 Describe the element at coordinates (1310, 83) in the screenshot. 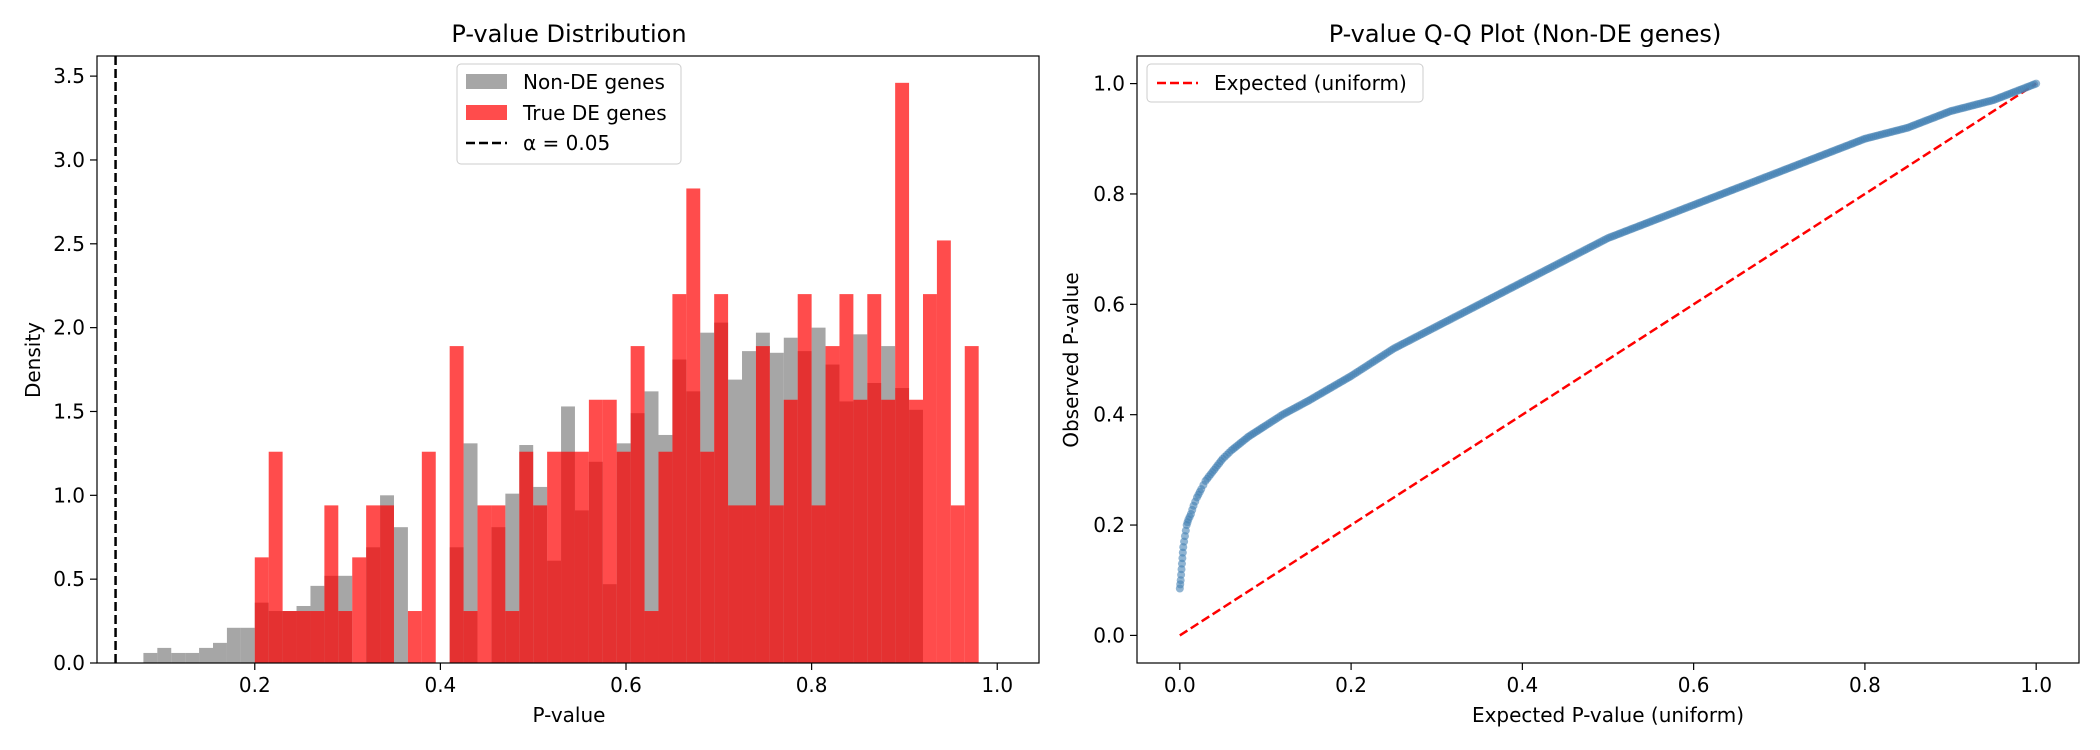

I see `legend-label-expected: Expected (uniform)` at that location.